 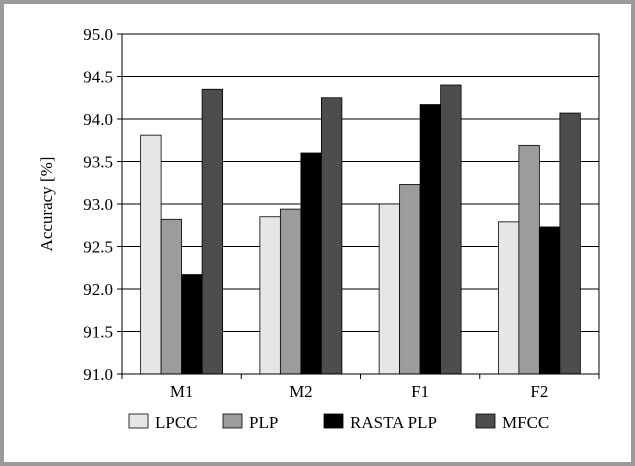 What do you see at coordinates (46, 204) in the screenshot?
I see `y-axis-label: Accuracy [%]` at bounding box center [46, 204].